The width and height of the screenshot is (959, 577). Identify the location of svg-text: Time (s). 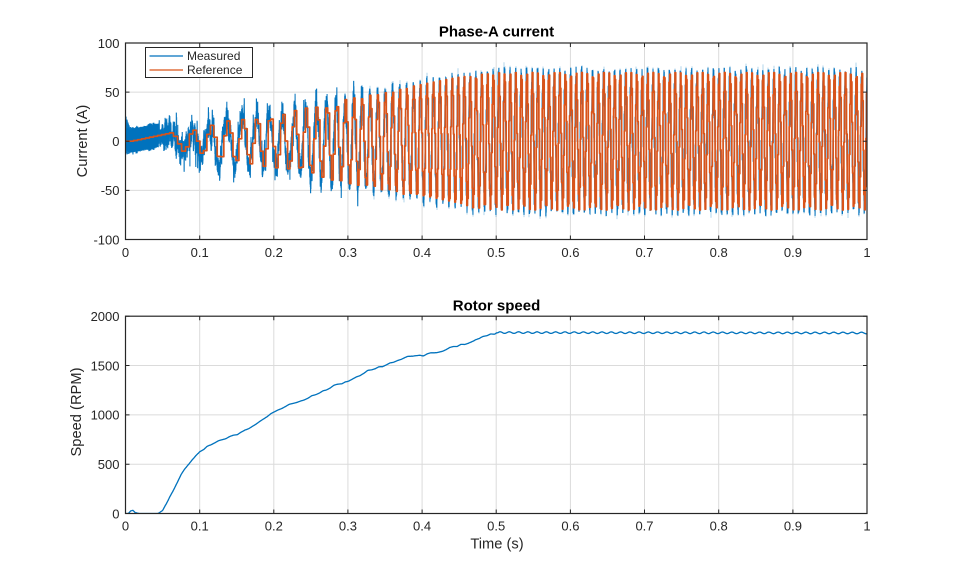
(496, 544).